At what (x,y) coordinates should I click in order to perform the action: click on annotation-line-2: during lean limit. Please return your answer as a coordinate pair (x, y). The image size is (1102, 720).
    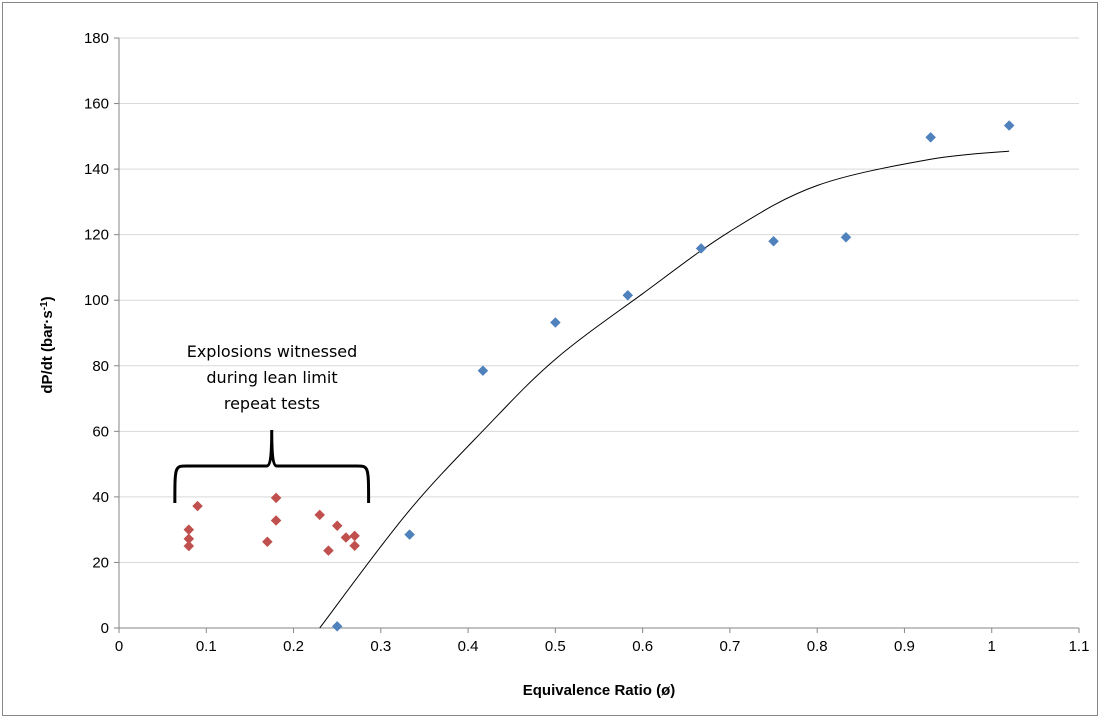
    Looking at the image, I should click on (271, 377).